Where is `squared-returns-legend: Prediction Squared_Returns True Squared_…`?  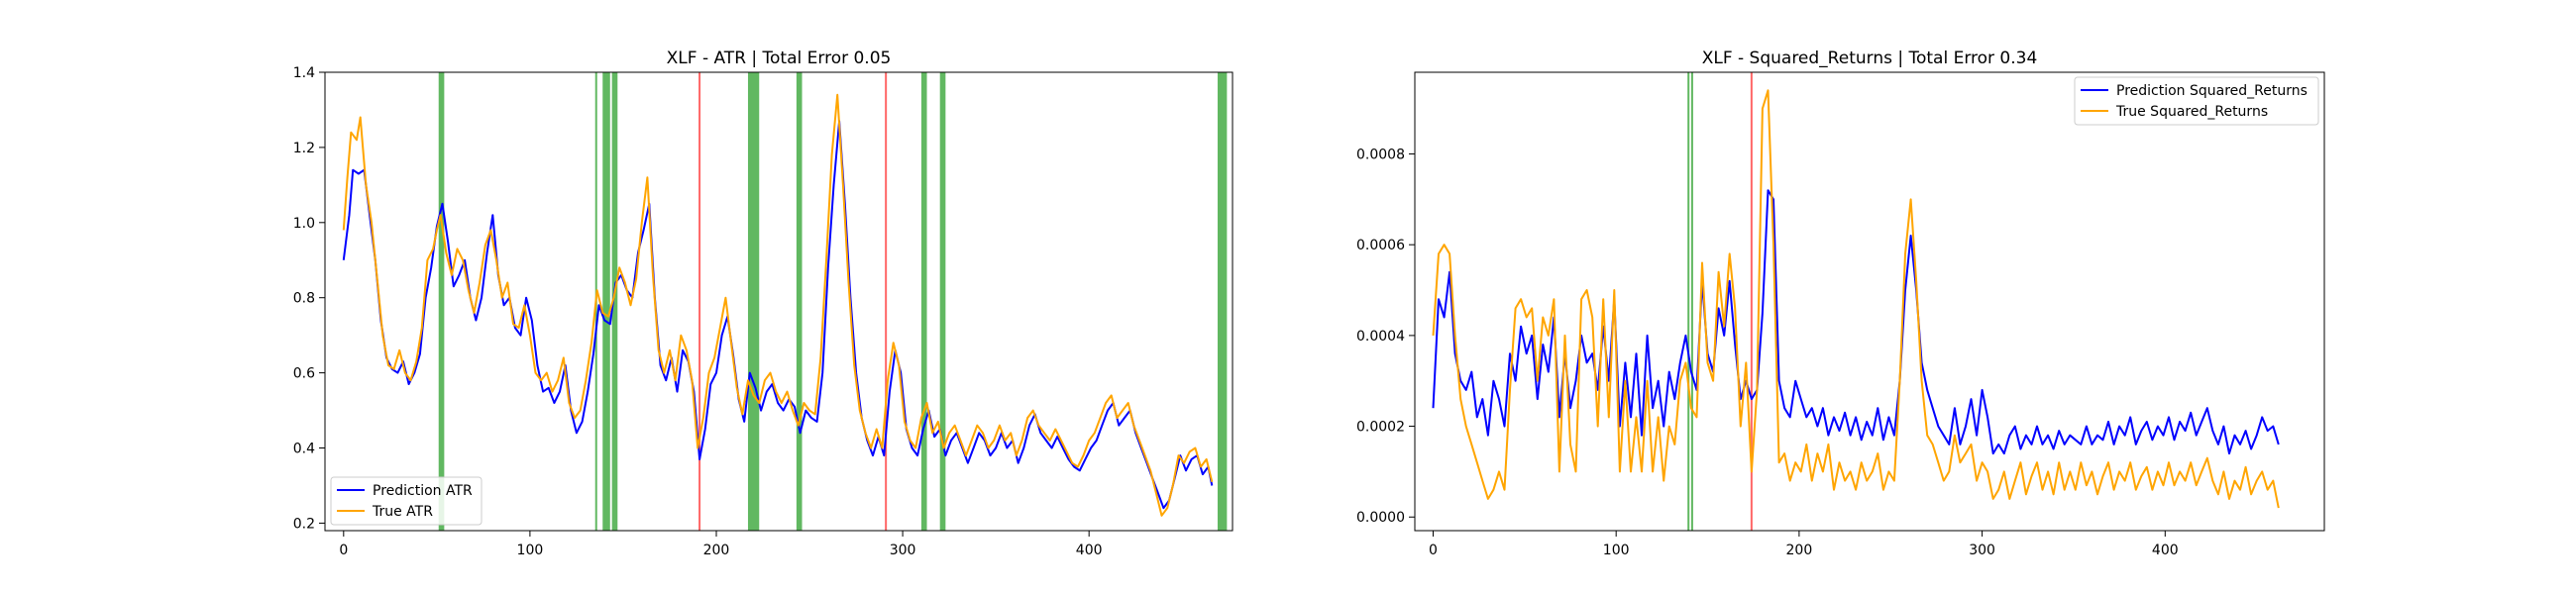 squared-returns-legend: Prediction Squared_Returns True Squared_… is located at coordinates (2196, 101).